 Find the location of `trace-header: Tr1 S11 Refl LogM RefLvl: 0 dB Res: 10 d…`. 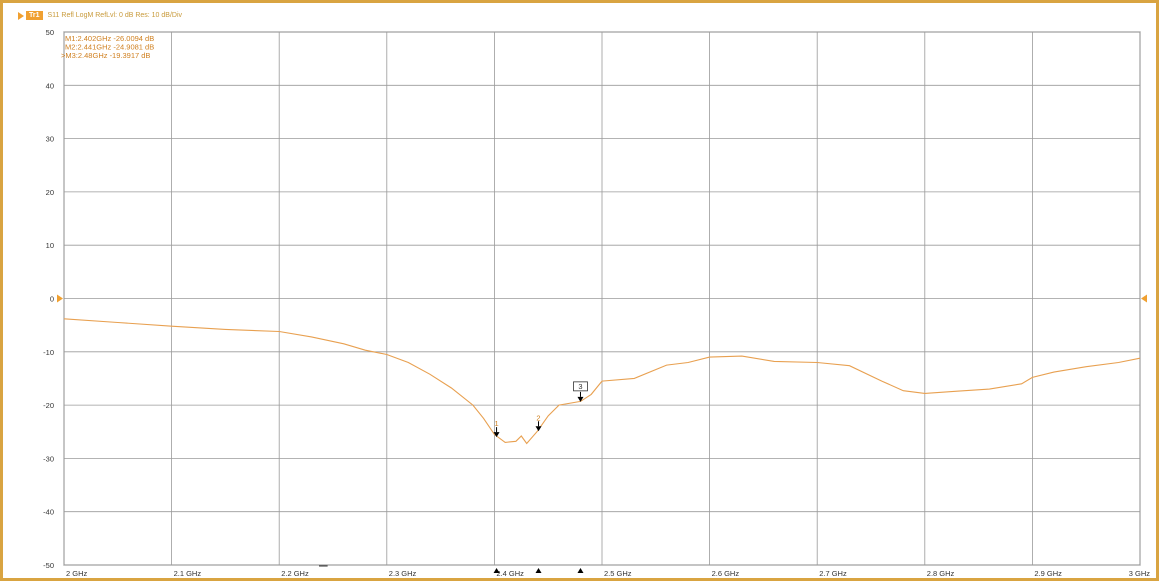

trace-header: Tr1 S11 Refl LogM RefLvl: 0 dB Res: 10 d… is located at coordinates (100, 15).